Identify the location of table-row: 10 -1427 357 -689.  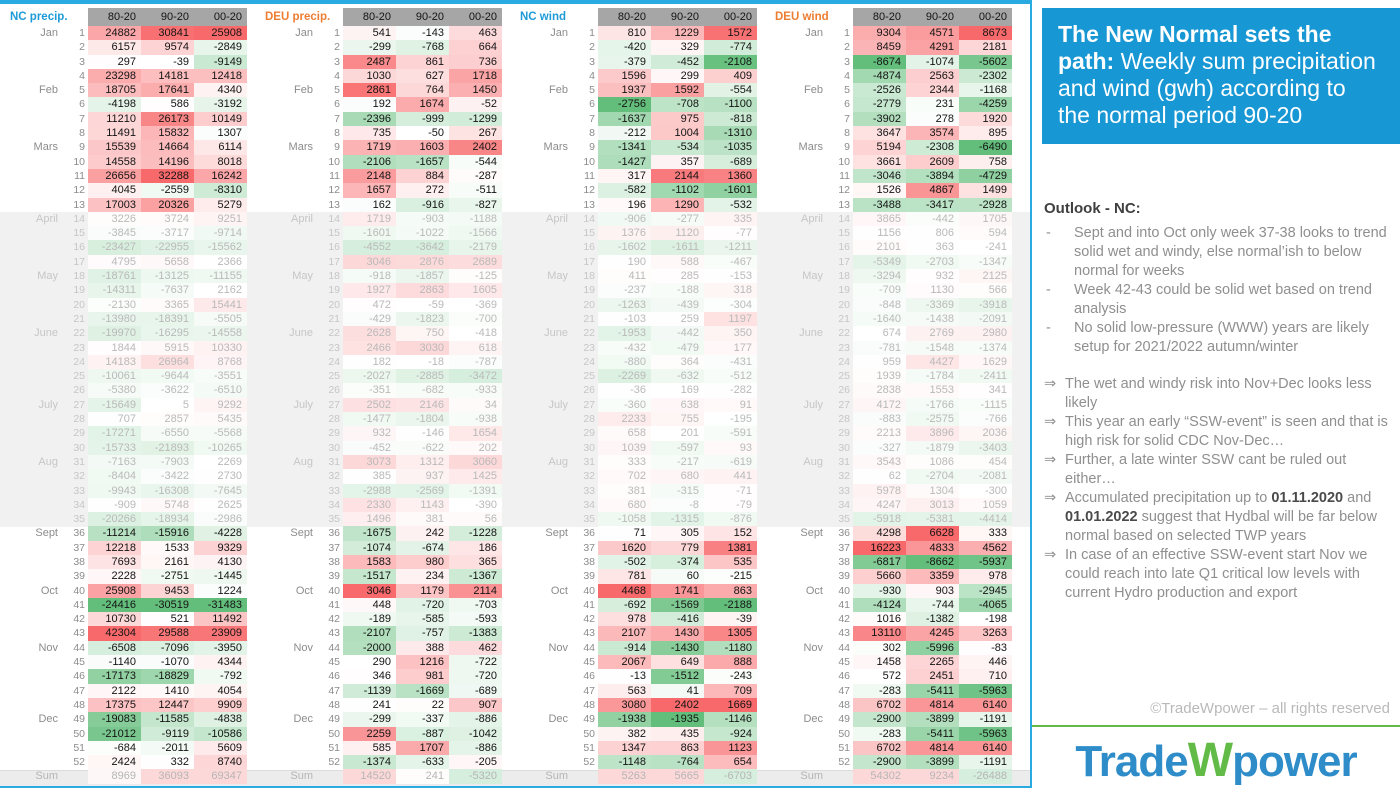
(637, 161).